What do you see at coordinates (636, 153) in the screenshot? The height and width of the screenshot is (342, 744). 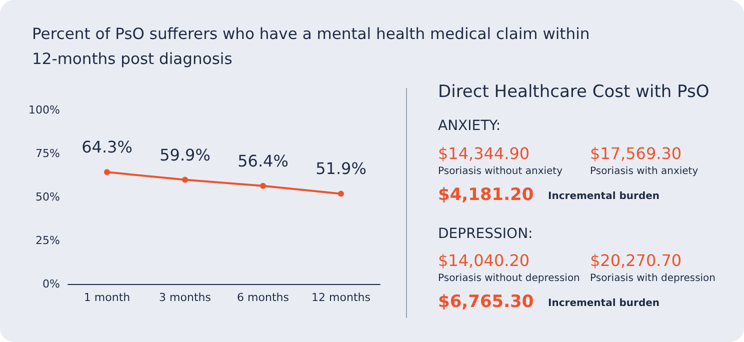 I see `text: $17,569.30` at bounding box center [636, 153].